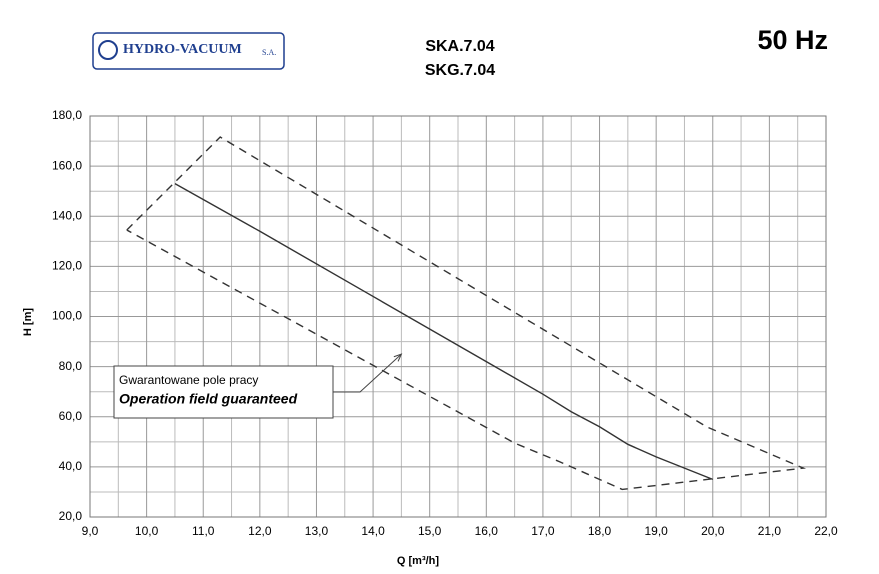 This screenshot has width=879, height=574. Describe the element at coordinates (460, 70) in the screenshot. I see `model: SKG.7.04` at that location.